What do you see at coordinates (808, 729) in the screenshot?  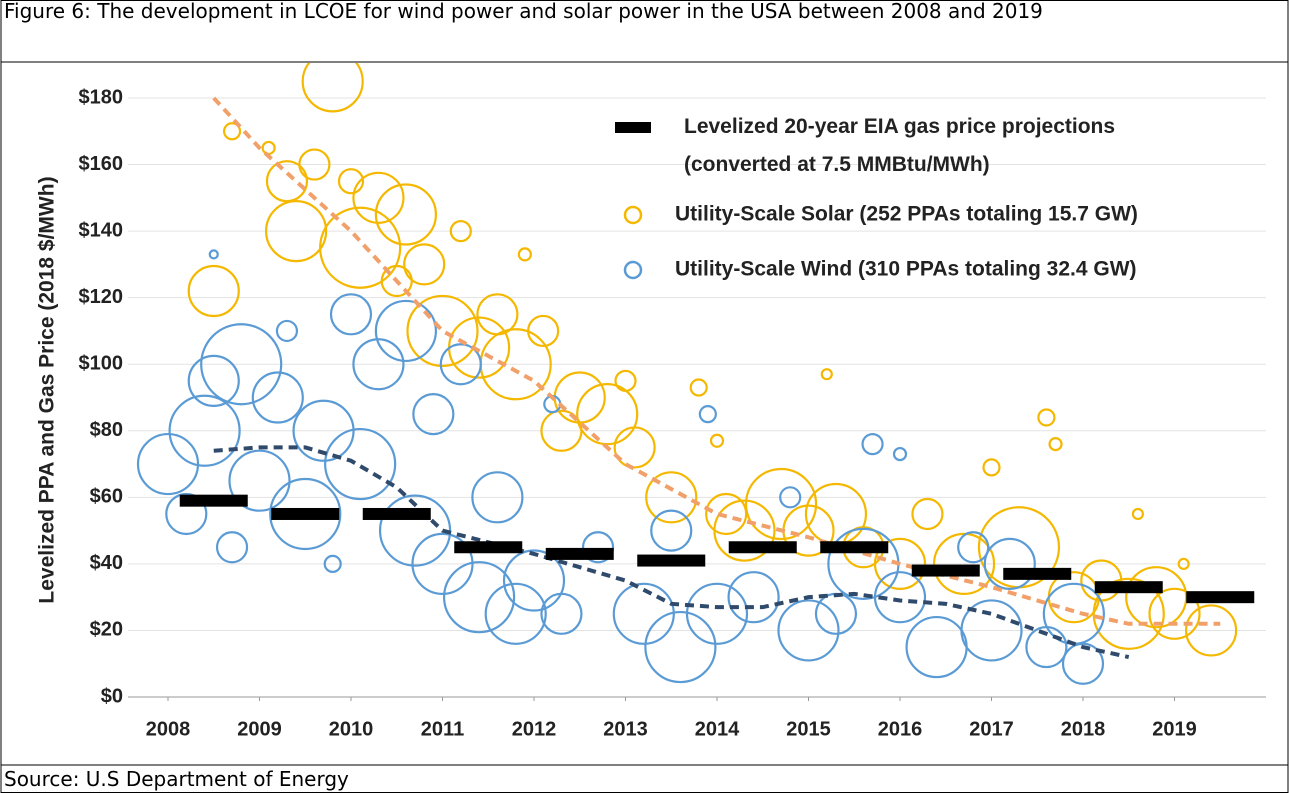 I see `x-tick-label: 2015` at bounding box center [808, 729].